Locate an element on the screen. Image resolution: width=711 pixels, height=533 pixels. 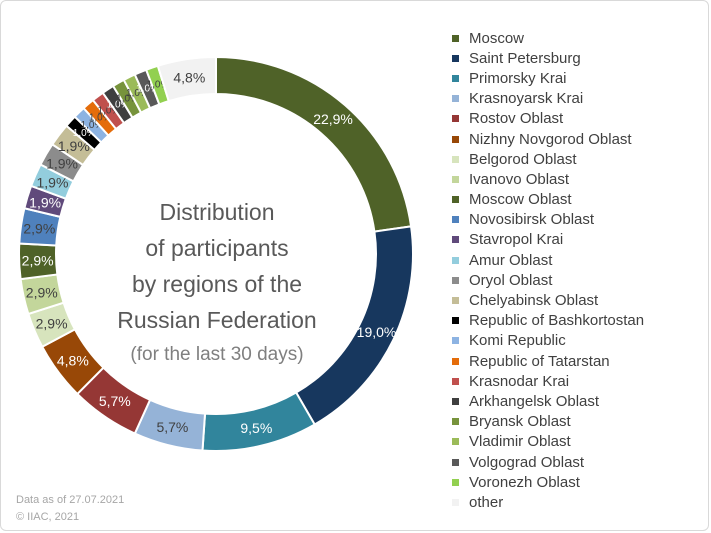
legend-label: Oryol Oblast is located at coordinates (511, 280).